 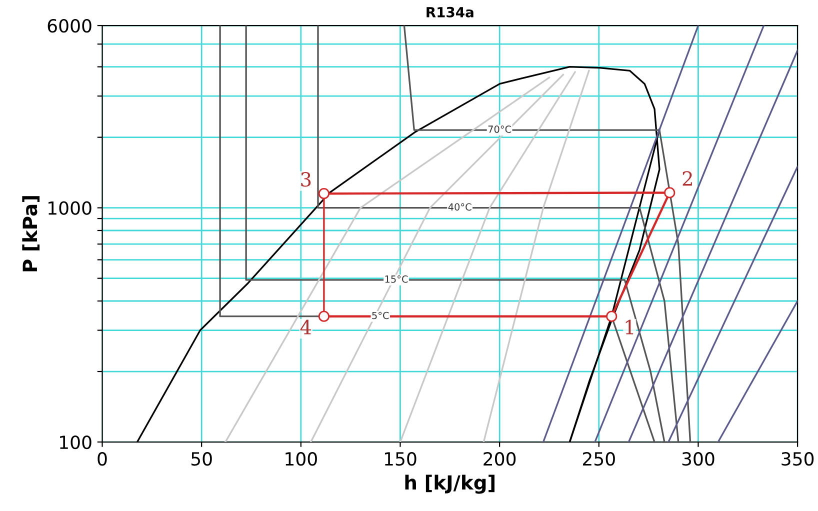 What do you see at coordinates (687, 178) in the screenshot?
I see `annotation: 2` at bounding box center [687, 178].